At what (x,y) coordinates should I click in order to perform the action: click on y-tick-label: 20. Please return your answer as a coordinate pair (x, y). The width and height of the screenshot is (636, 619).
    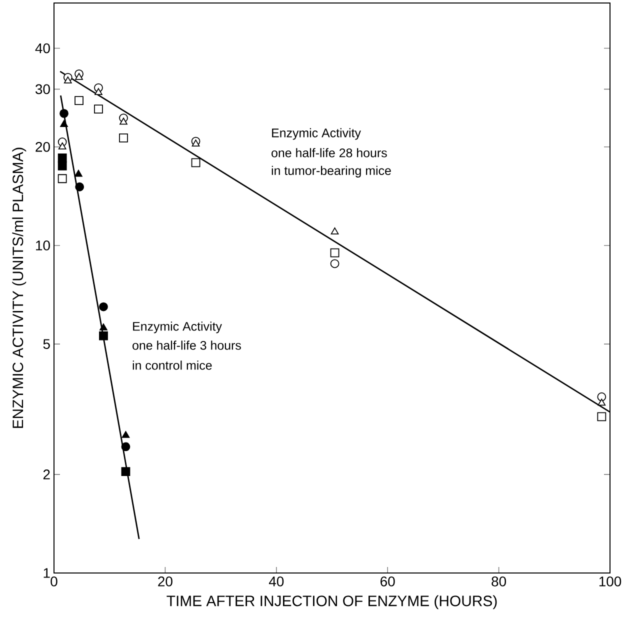
    Looking at the image, I should click on (43, 147).